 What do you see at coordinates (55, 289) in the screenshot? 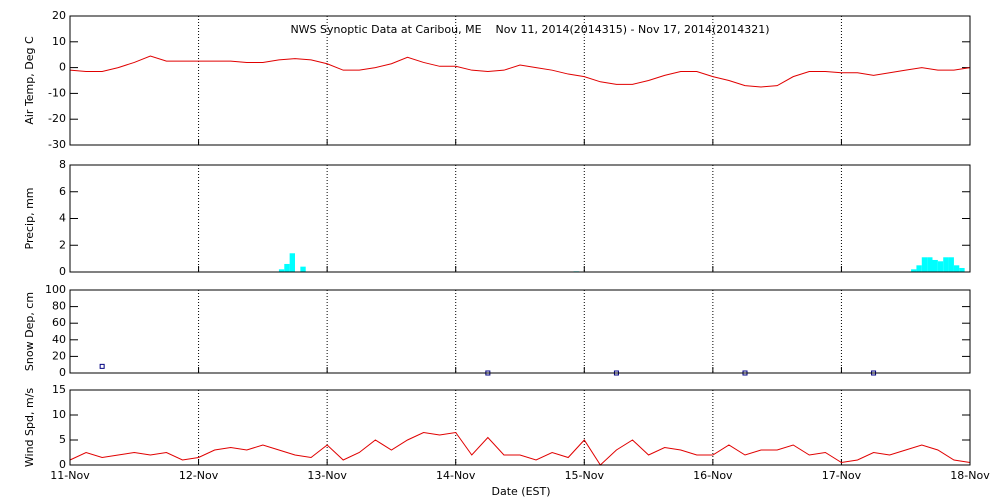
I see `y-tick-label: 100` at bounding box center [55, 289].